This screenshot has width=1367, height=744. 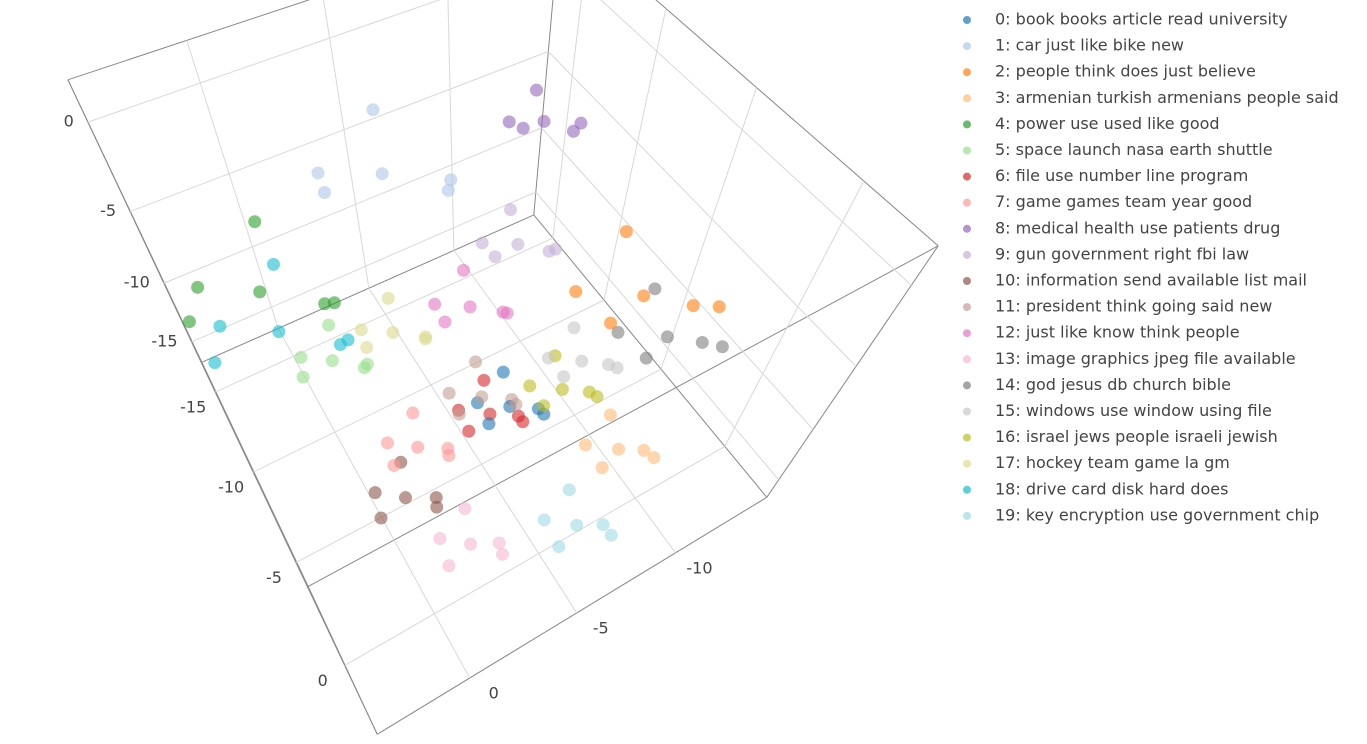 I want to click on legend-label: 7: game games team year good, so click(x=1123, y=201).